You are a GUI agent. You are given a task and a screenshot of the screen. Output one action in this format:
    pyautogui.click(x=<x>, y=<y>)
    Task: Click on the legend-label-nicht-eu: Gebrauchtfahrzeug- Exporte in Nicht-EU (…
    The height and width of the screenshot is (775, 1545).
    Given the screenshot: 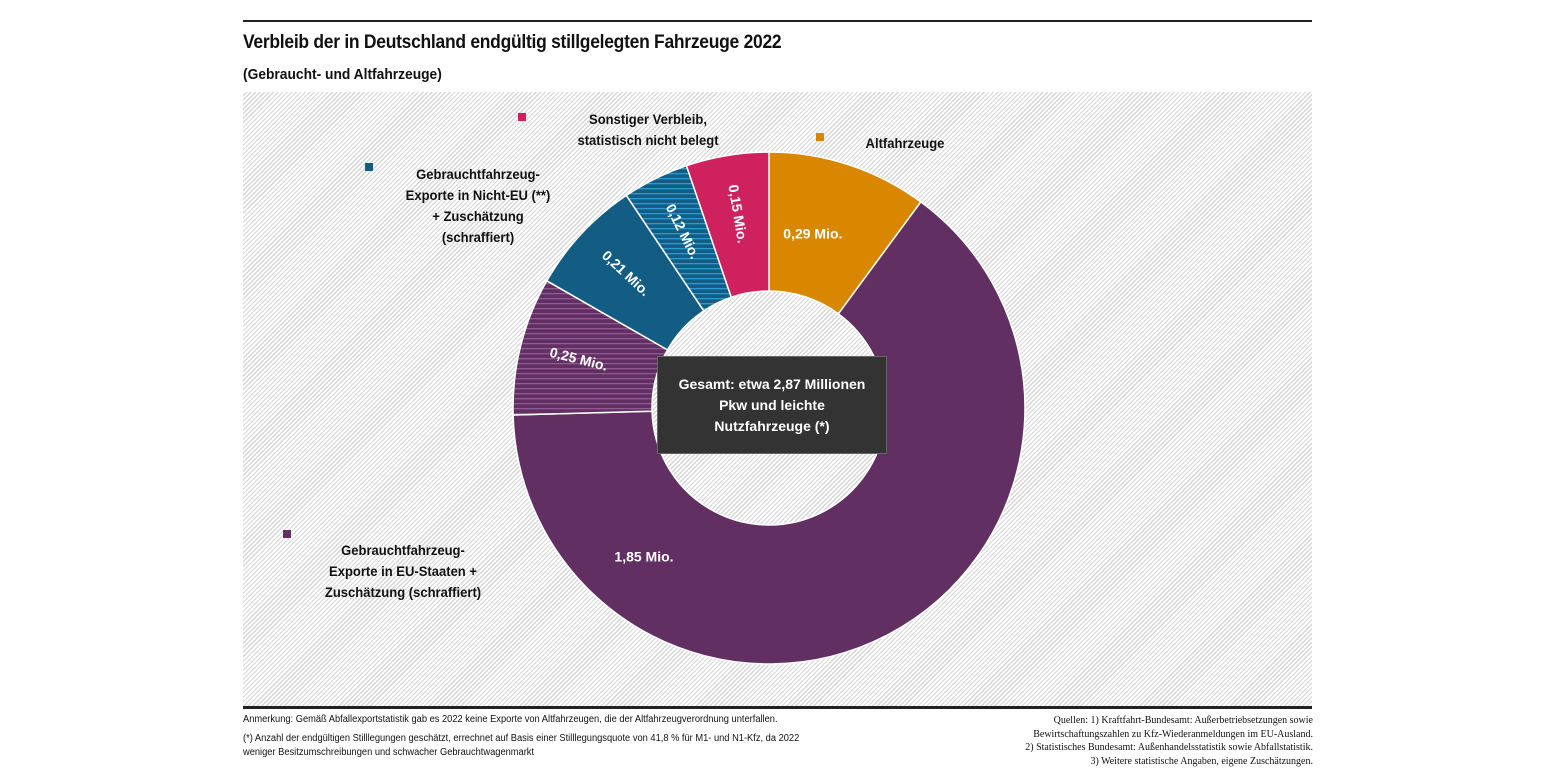 What is the action you would take?
    pyautogui.click(x=478, y=205)
    